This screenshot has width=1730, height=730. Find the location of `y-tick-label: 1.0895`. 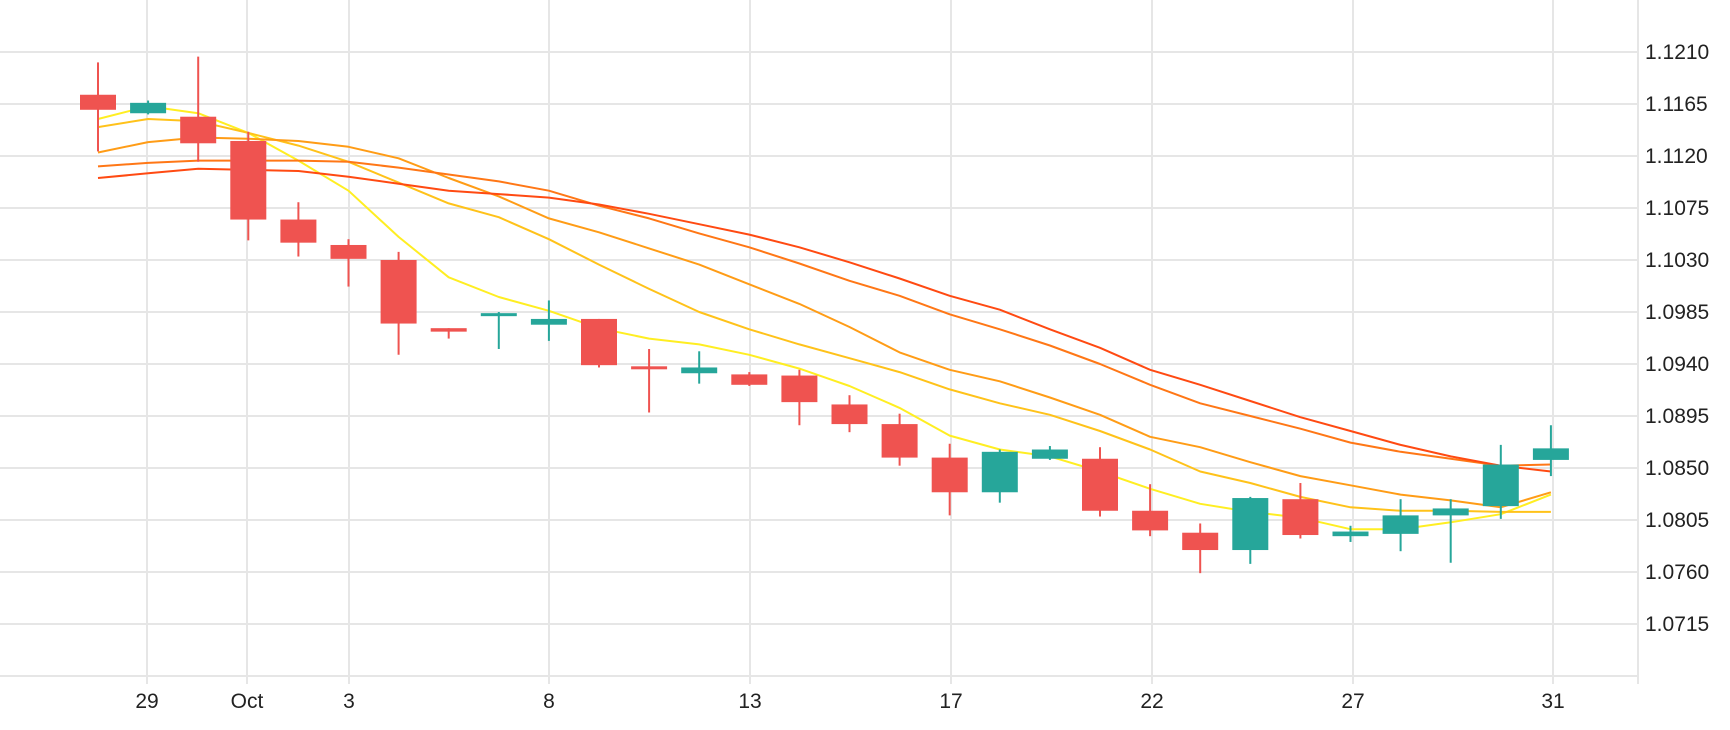

y-tick-label: 1.0895 is located at coordinates (1677, 416).